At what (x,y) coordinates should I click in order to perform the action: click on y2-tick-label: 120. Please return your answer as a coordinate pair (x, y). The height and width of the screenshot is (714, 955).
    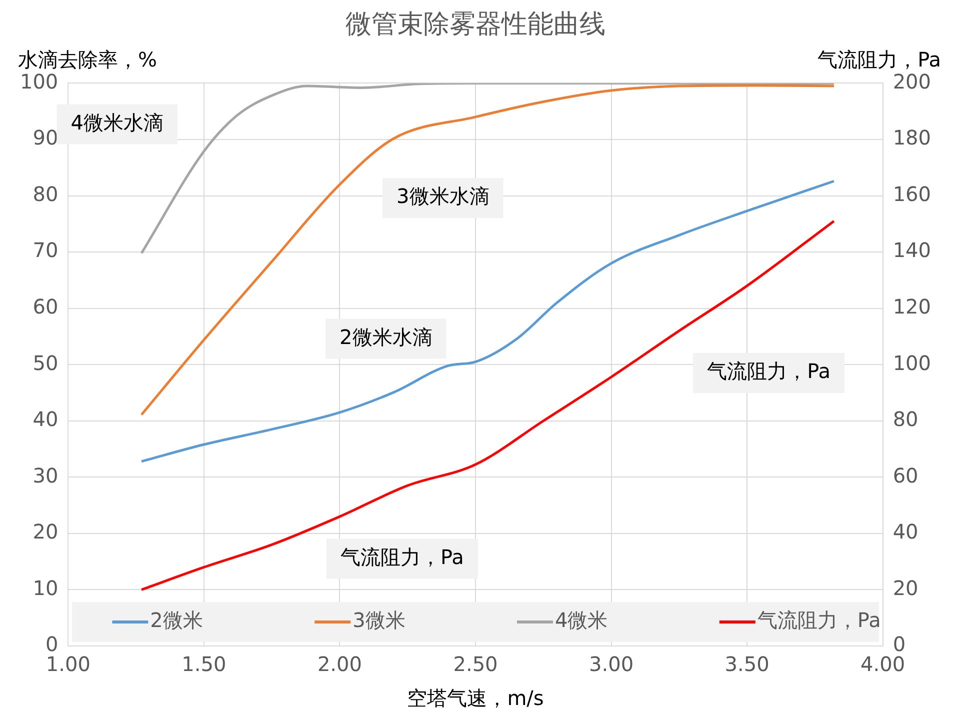
    Looking at the image, I should click on (912, 306).